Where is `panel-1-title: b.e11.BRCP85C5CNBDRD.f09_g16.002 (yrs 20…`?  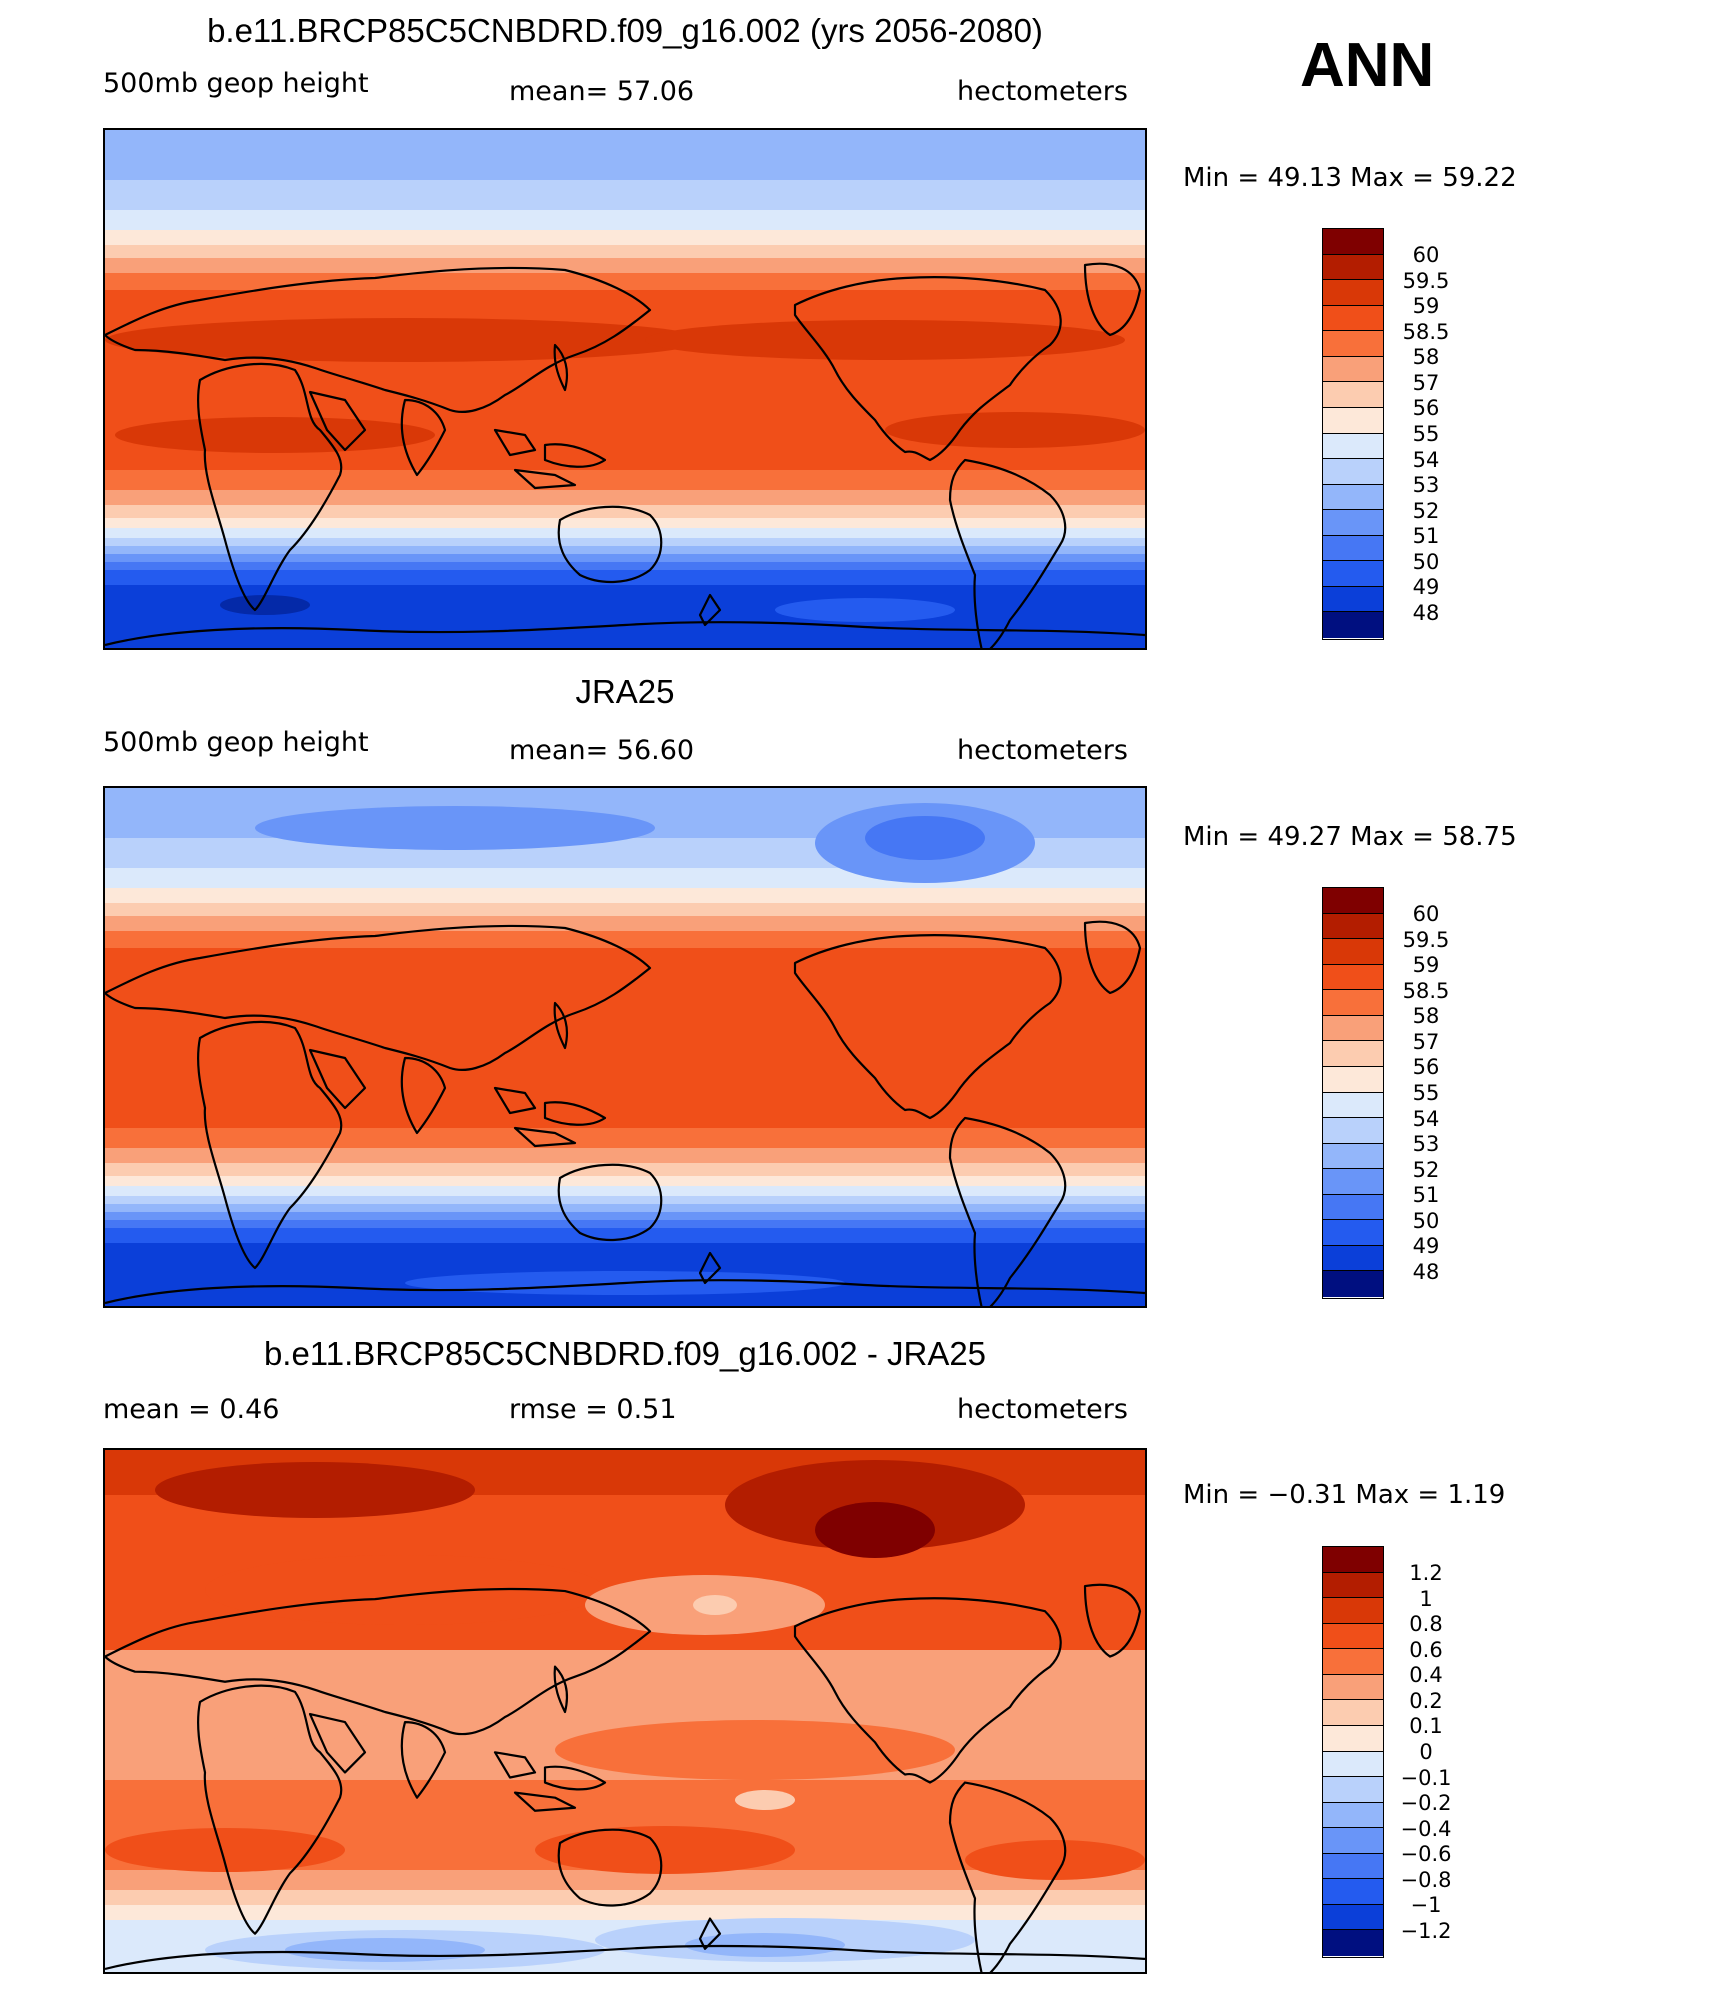
panel-1-title: b.e11.BRCP85C5CNBDRD.f09_g16.002 (yrs 20… is located at coordinates (625, 30).